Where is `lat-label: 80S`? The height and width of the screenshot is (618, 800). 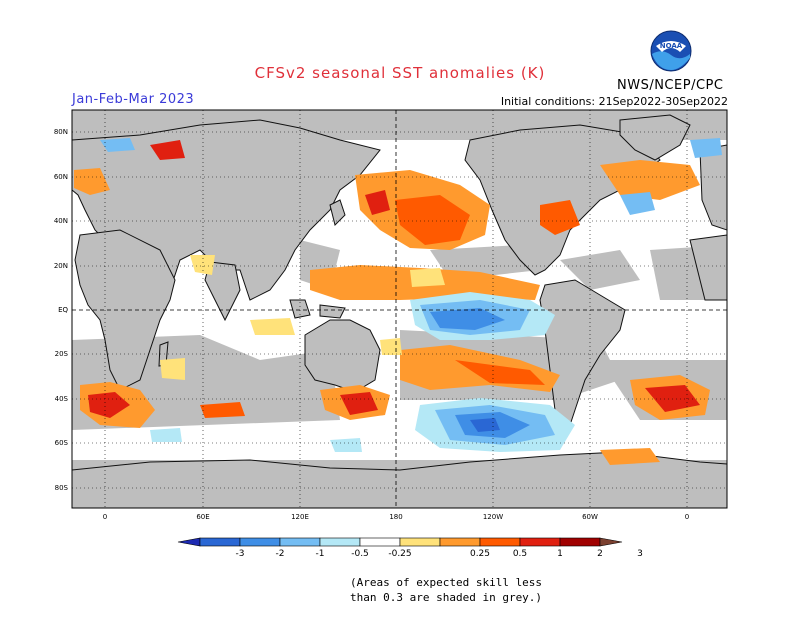 lat-label: 80S is located at coordinates (62, 488).